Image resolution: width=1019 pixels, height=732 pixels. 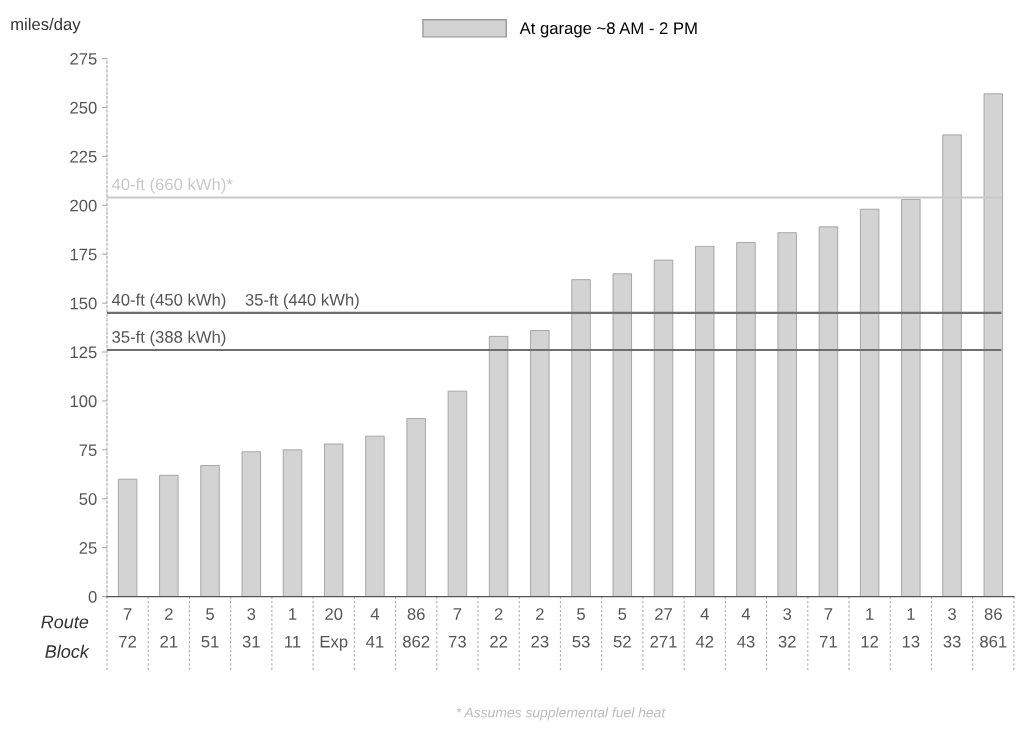 I want to click on x-tick-label: 4 42, so click(x=704, y=628).